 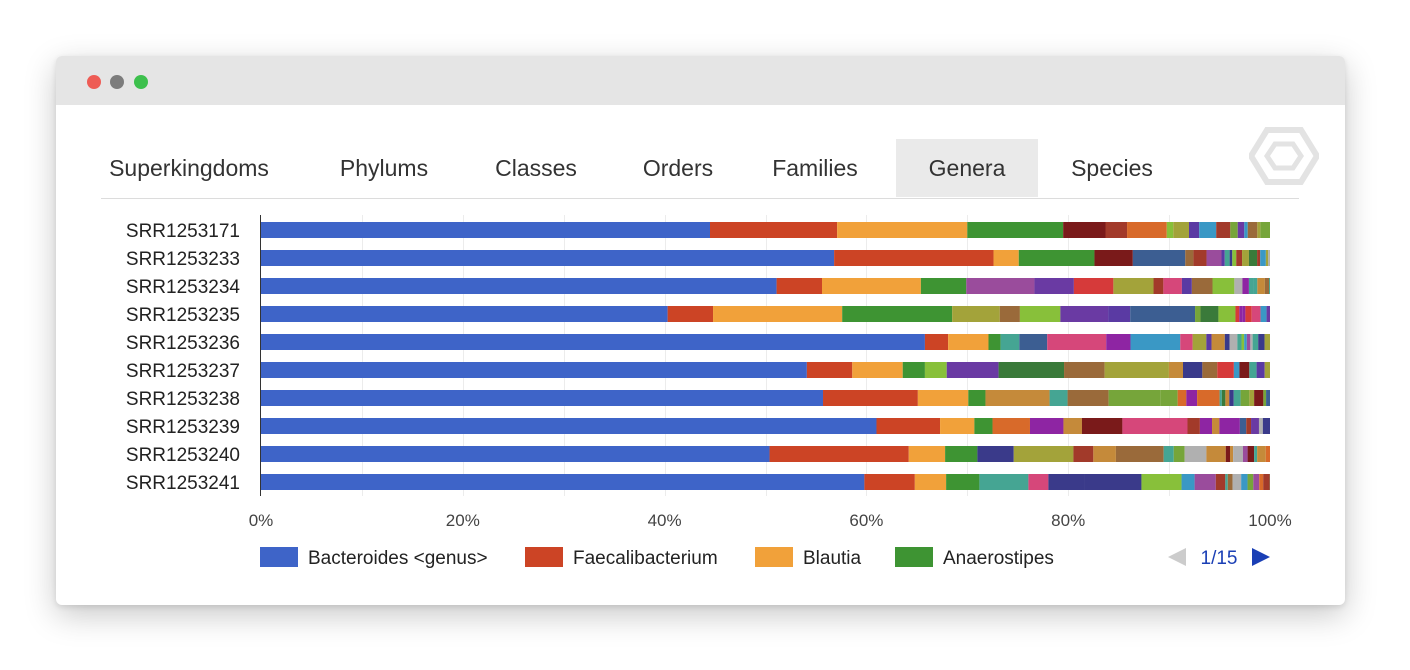 I want to click on legend-label: Bacteroides <genus>, so click(x=398, y=558).